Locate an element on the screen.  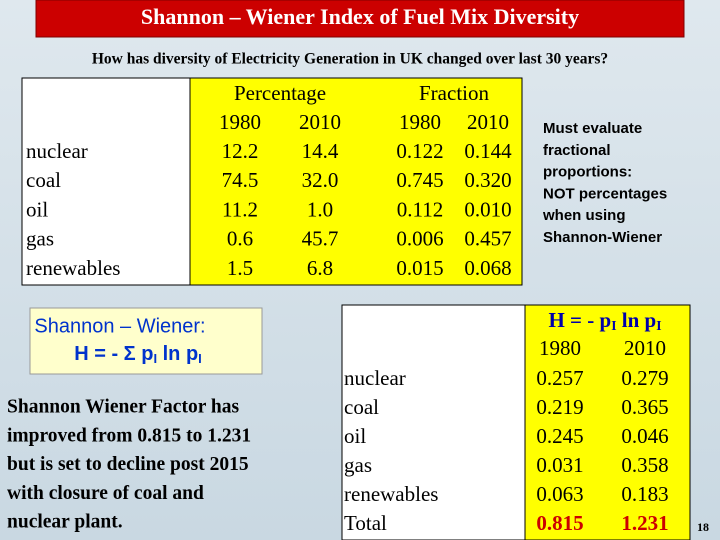
fuel-value: 0.112 is located at coordinates (420, 209).